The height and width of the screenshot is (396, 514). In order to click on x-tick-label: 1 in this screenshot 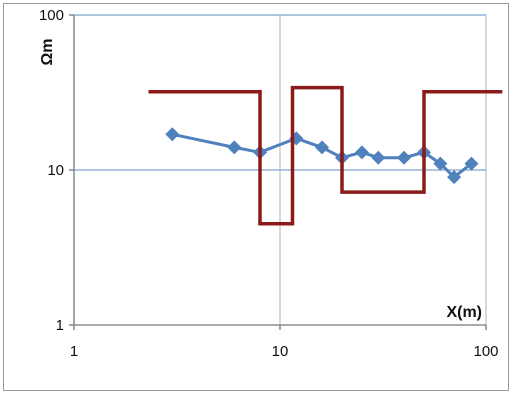, I will do `click(74, 351)`.